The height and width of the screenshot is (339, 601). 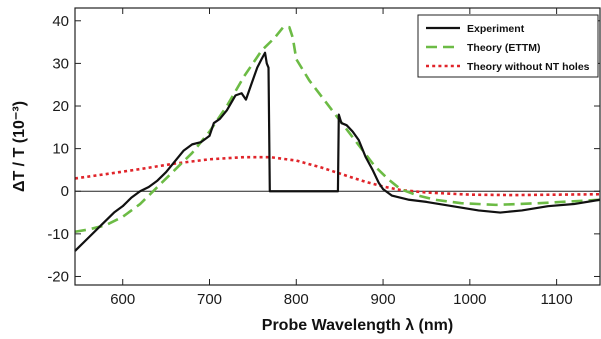 I want to click on series-line-theory-without-nt-holes, so click(x=337, y=176).